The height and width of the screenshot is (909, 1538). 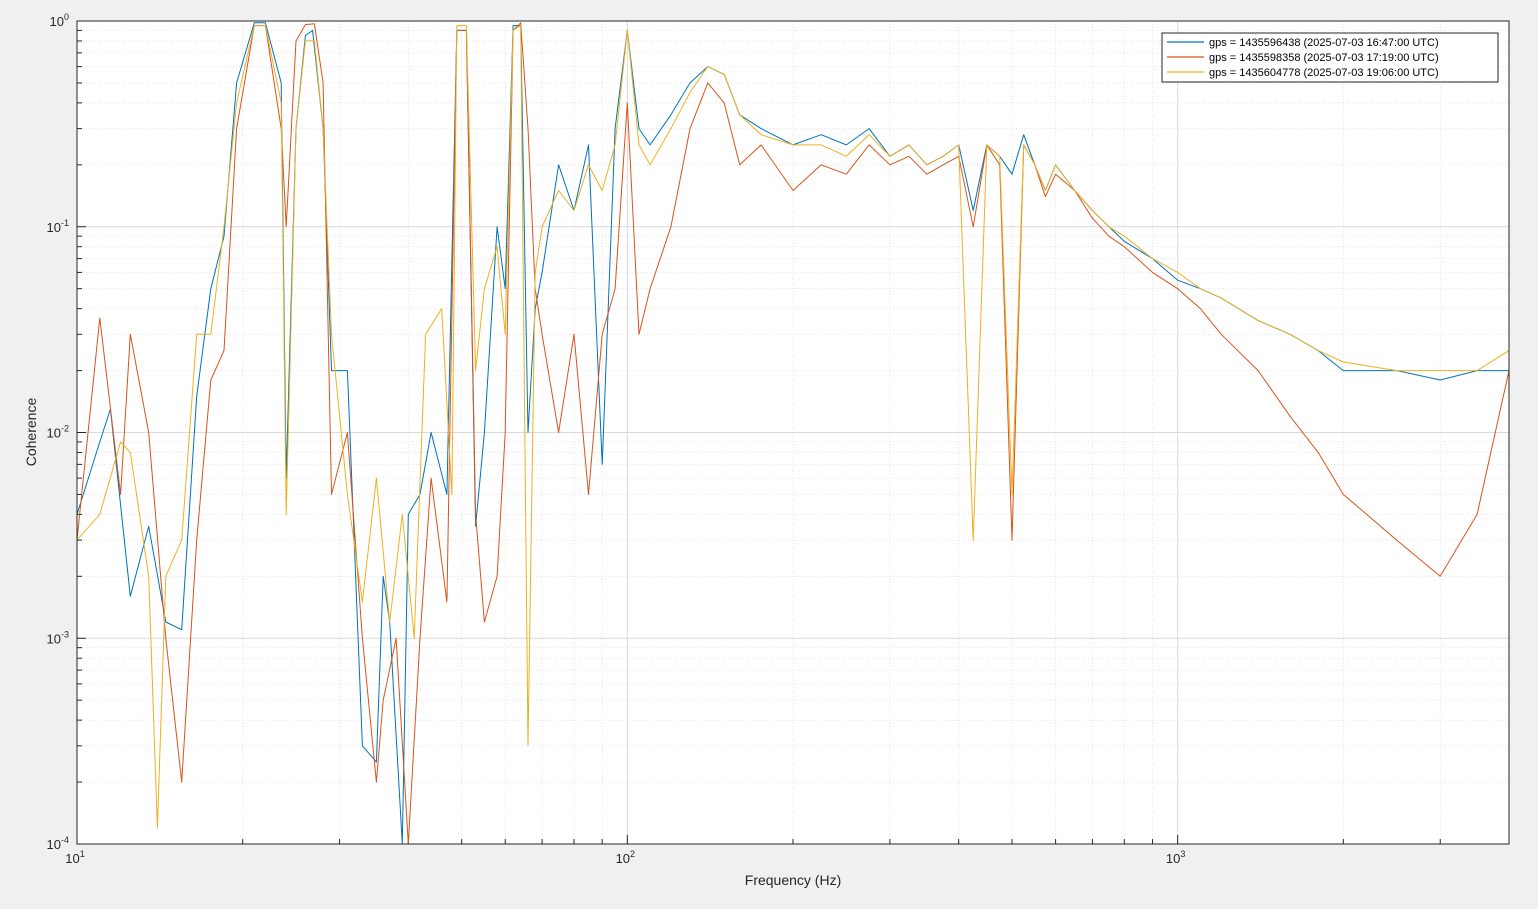 I want to click on x-axis-ticks: 10¹ 10² 10³, so click(x=625, y=850).